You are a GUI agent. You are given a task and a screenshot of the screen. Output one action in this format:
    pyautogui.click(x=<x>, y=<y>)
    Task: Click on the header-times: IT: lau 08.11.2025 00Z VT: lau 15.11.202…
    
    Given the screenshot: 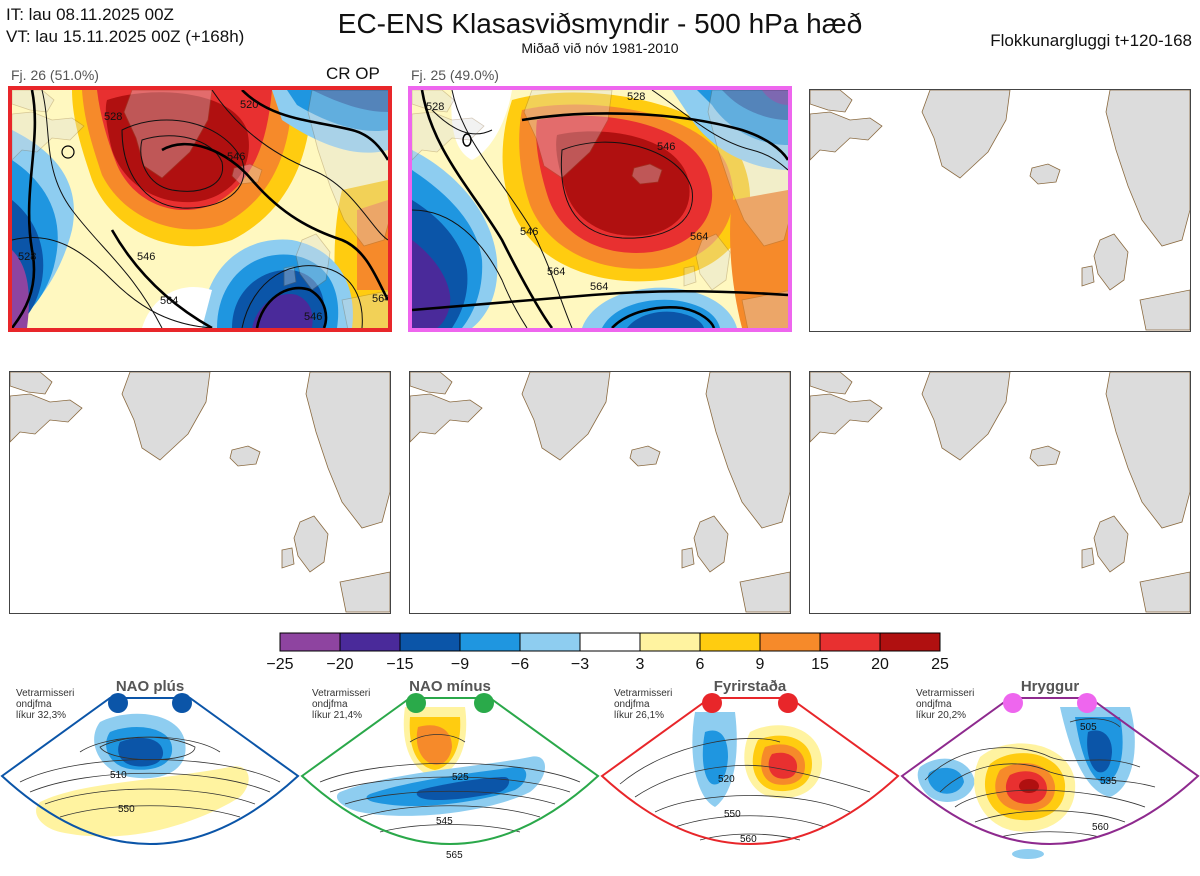 What is the action you would take?
    pyautogui.click(x=125, y=26)
    